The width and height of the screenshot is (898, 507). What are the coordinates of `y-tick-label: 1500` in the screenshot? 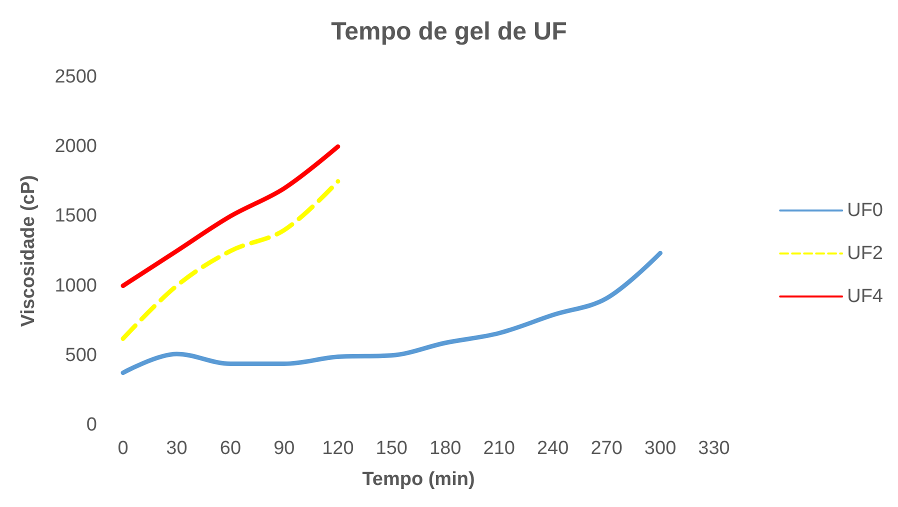 It's located at (75, 216).